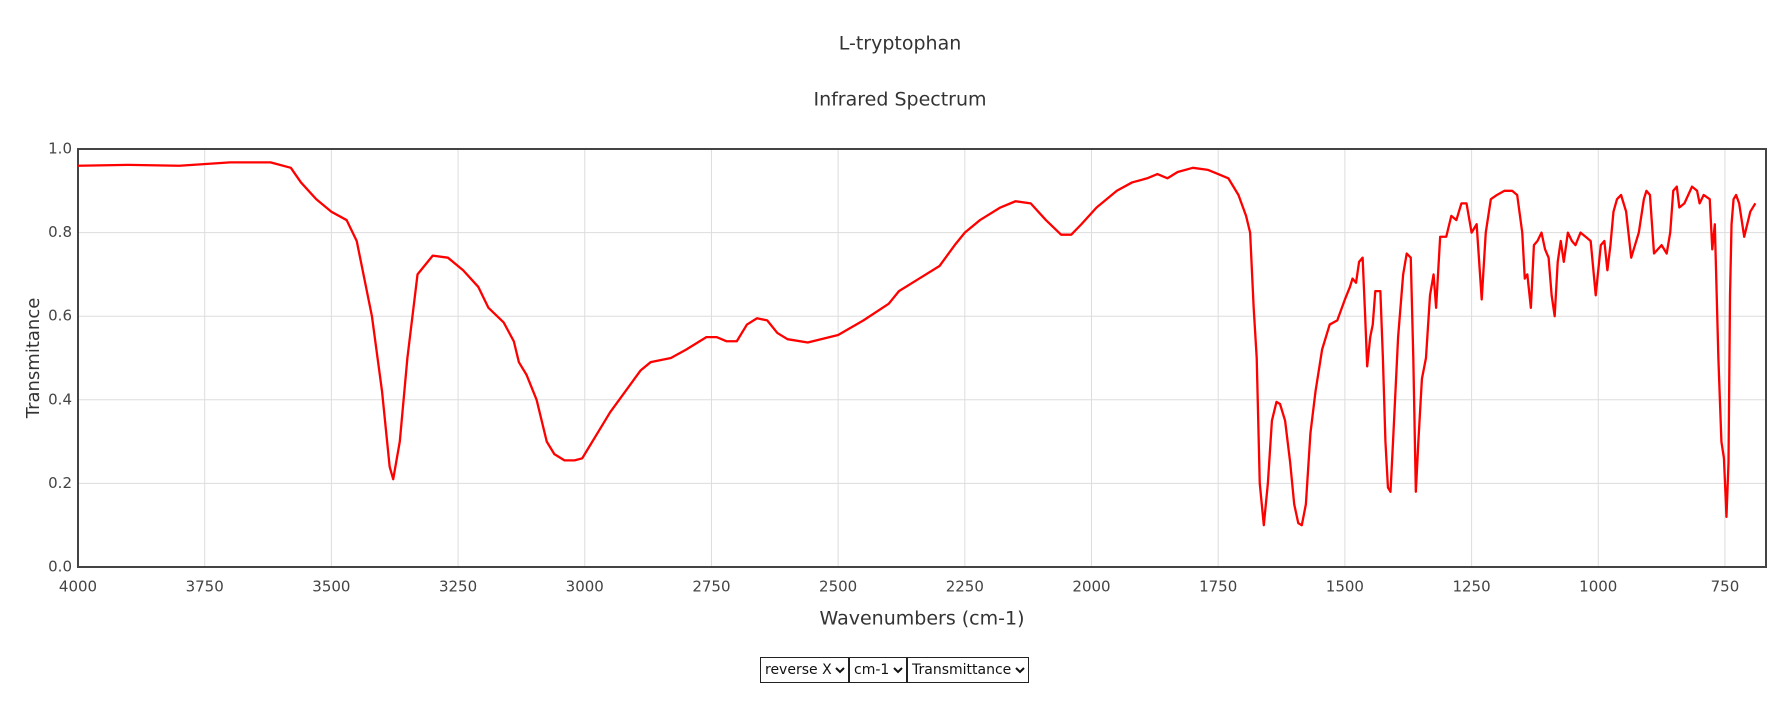 This screenshot has height=709, width=1783. I want to click on controls: reverse X cm-1 Transmittance, so click(894, 670).